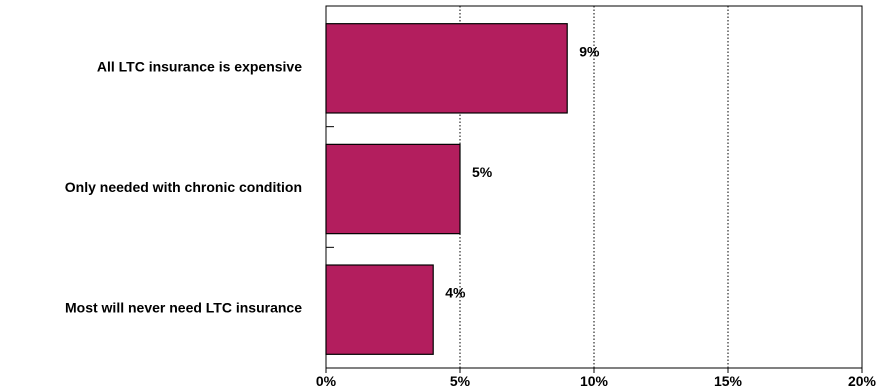 The height and width of the screenshot is (391, 879). I want to click on value-label-2: 4%, so click(455, 293).